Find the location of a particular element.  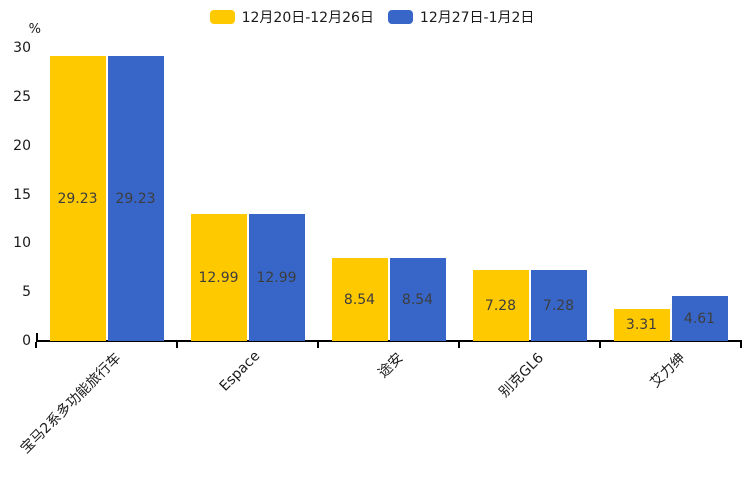

bar-week2: 8.54 is located at coordinates (417, 299).